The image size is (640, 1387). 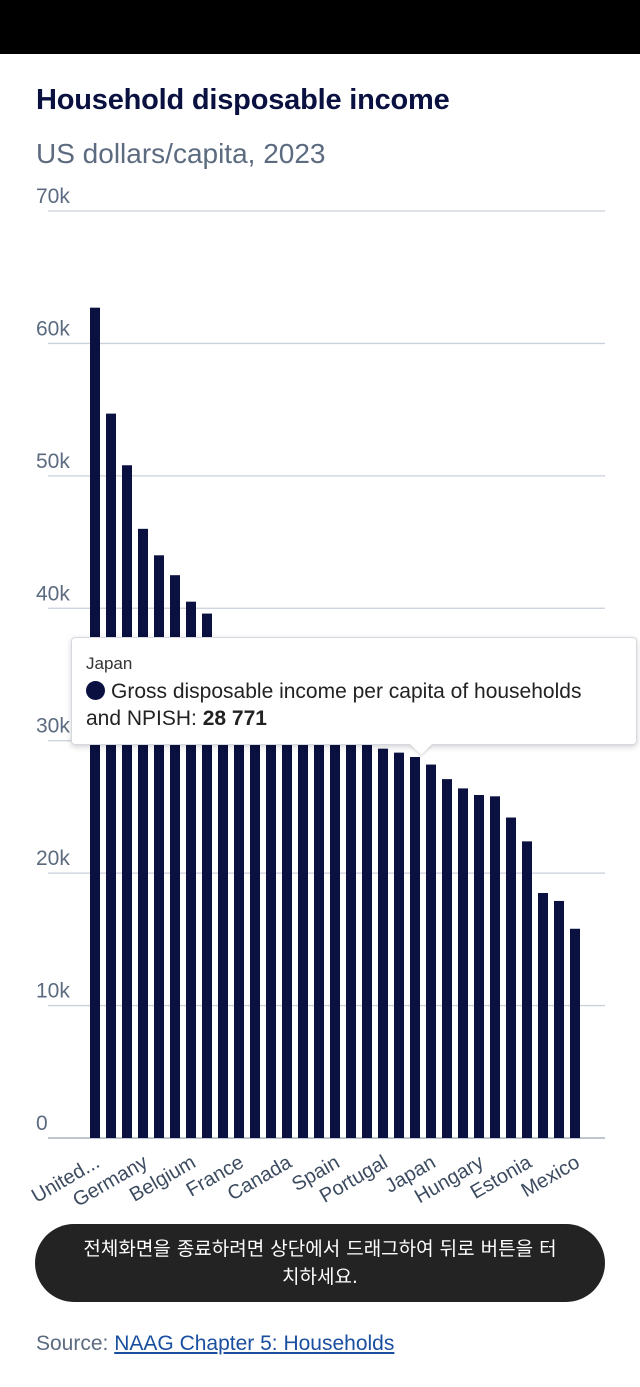 I want to click on fullscreen-toast: 전체화면을 종료하려면 상단에서 드래그하여 뒤로 버튼을 터치하세요., so click(x=320, y=1263).